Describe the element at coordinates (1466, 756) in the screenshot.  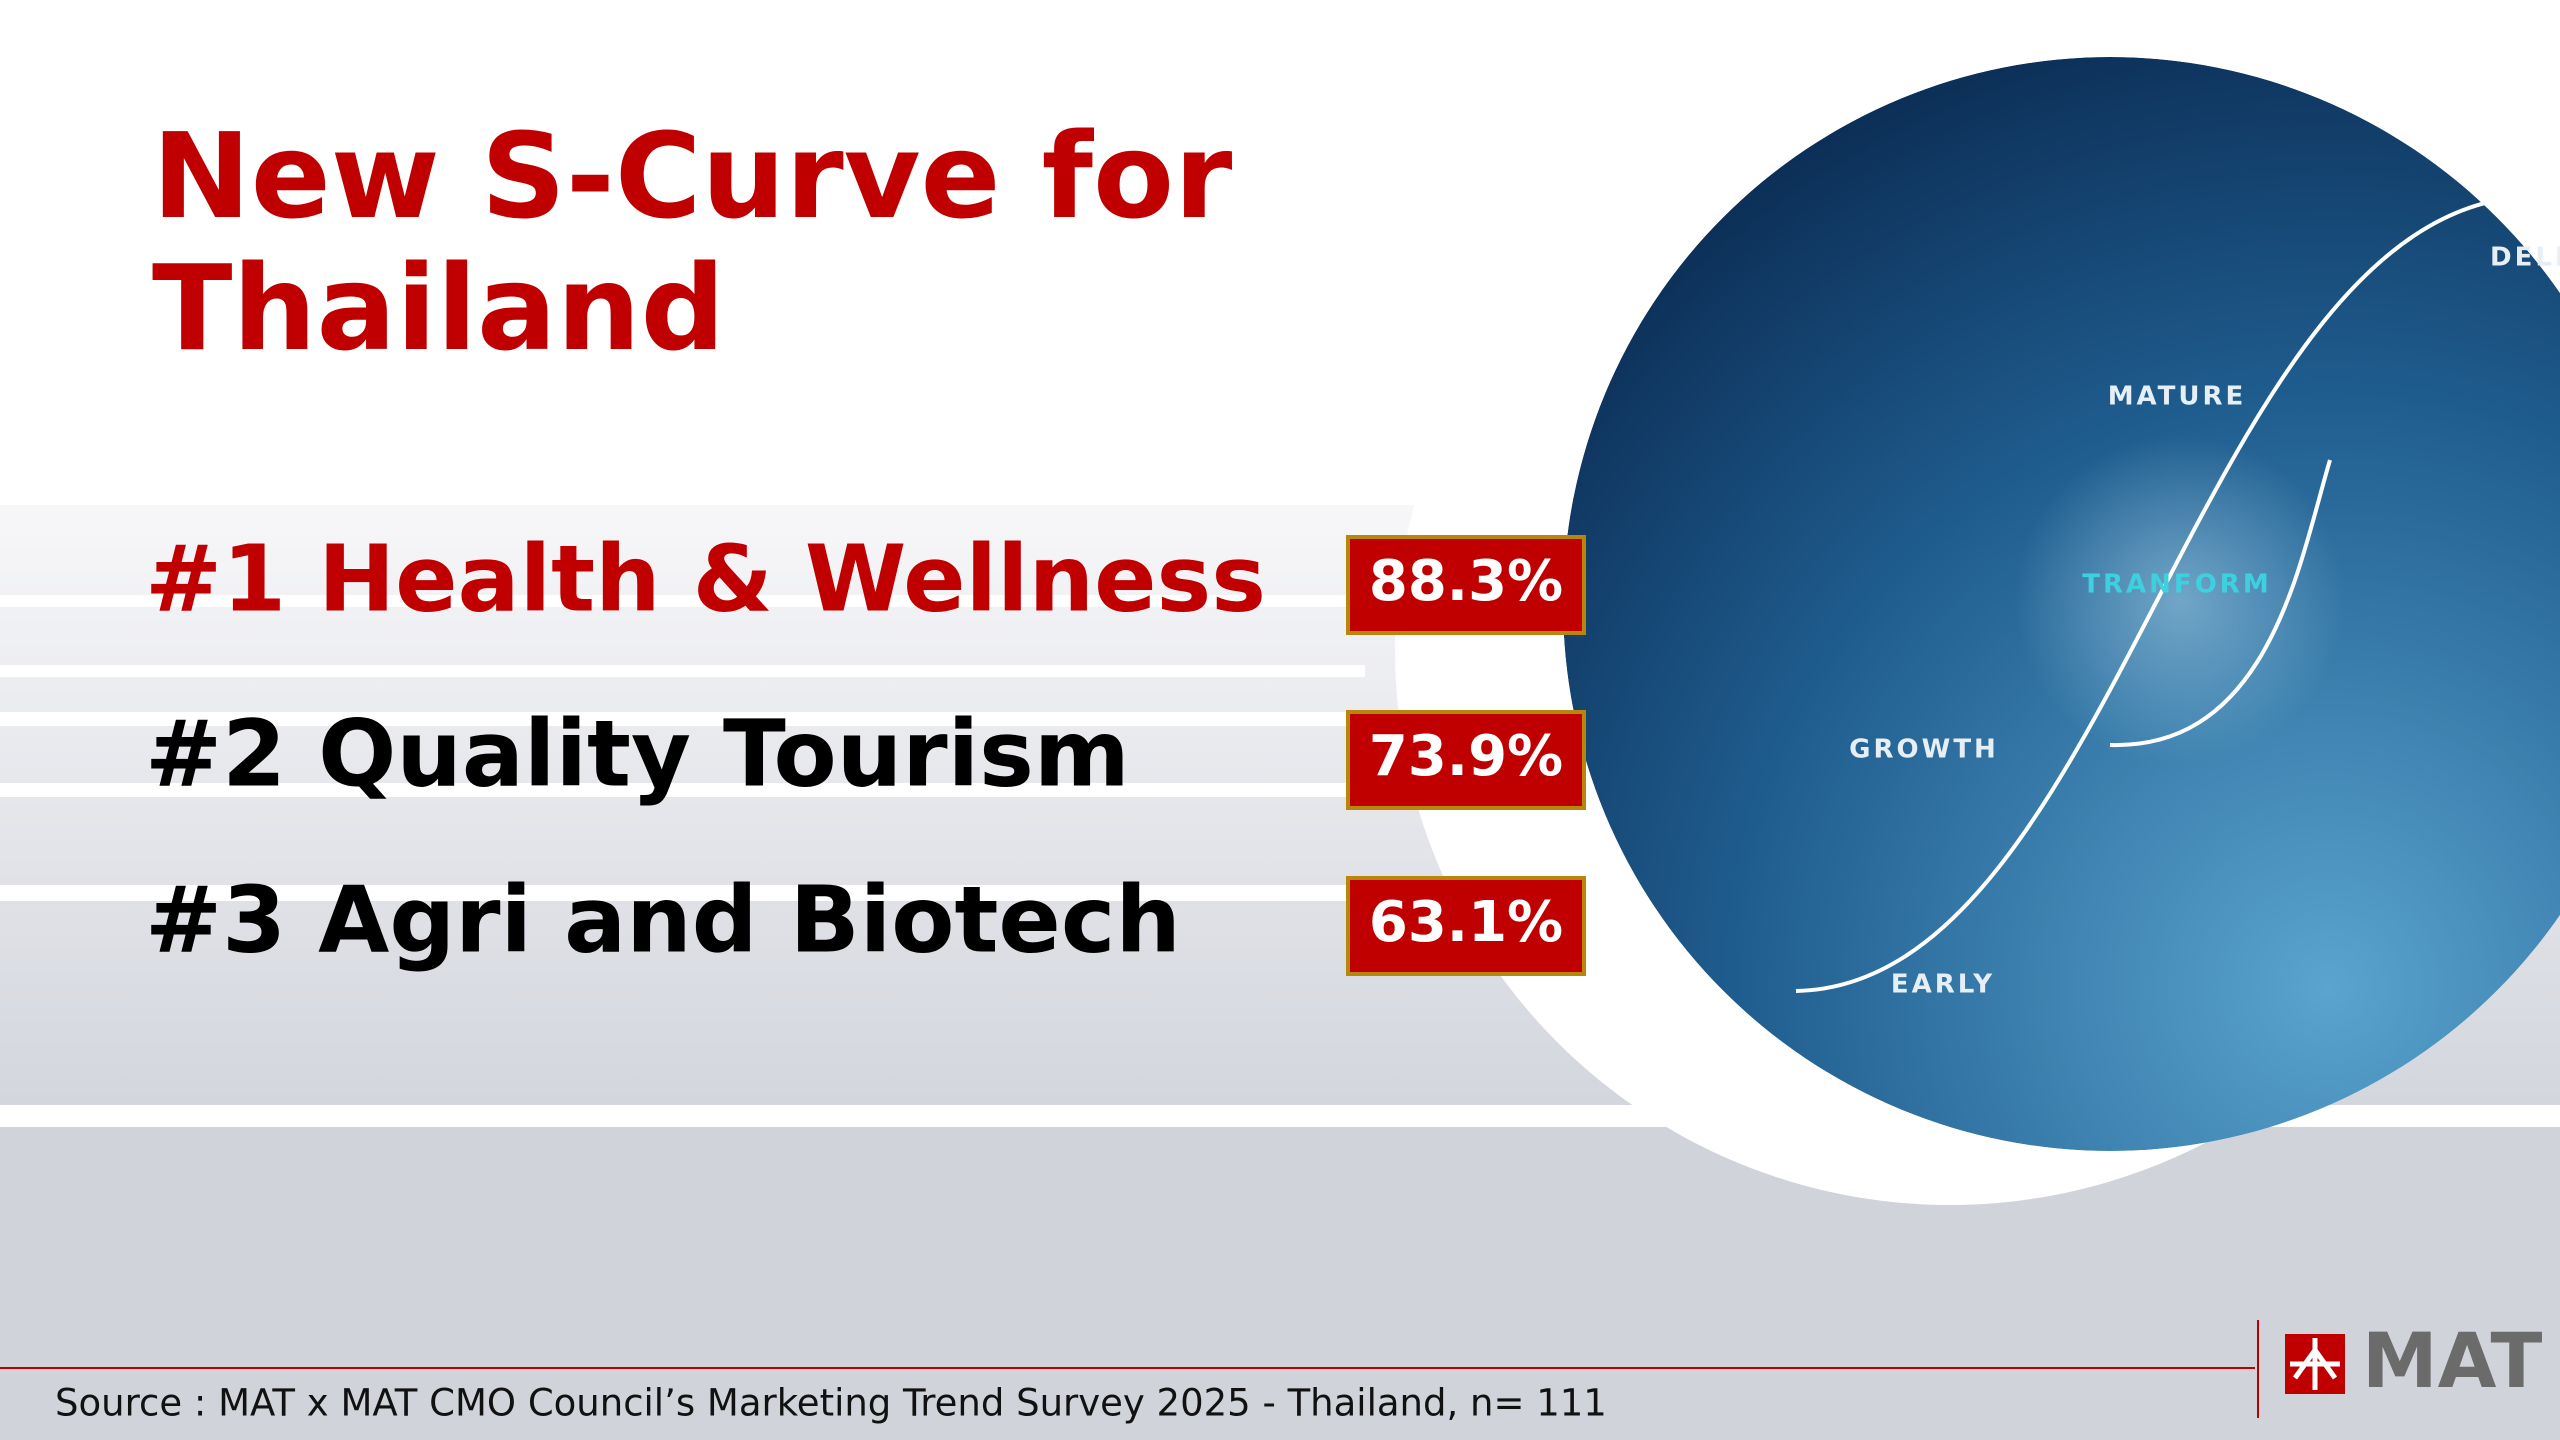
I see `item-value: 73.9%` at that location.